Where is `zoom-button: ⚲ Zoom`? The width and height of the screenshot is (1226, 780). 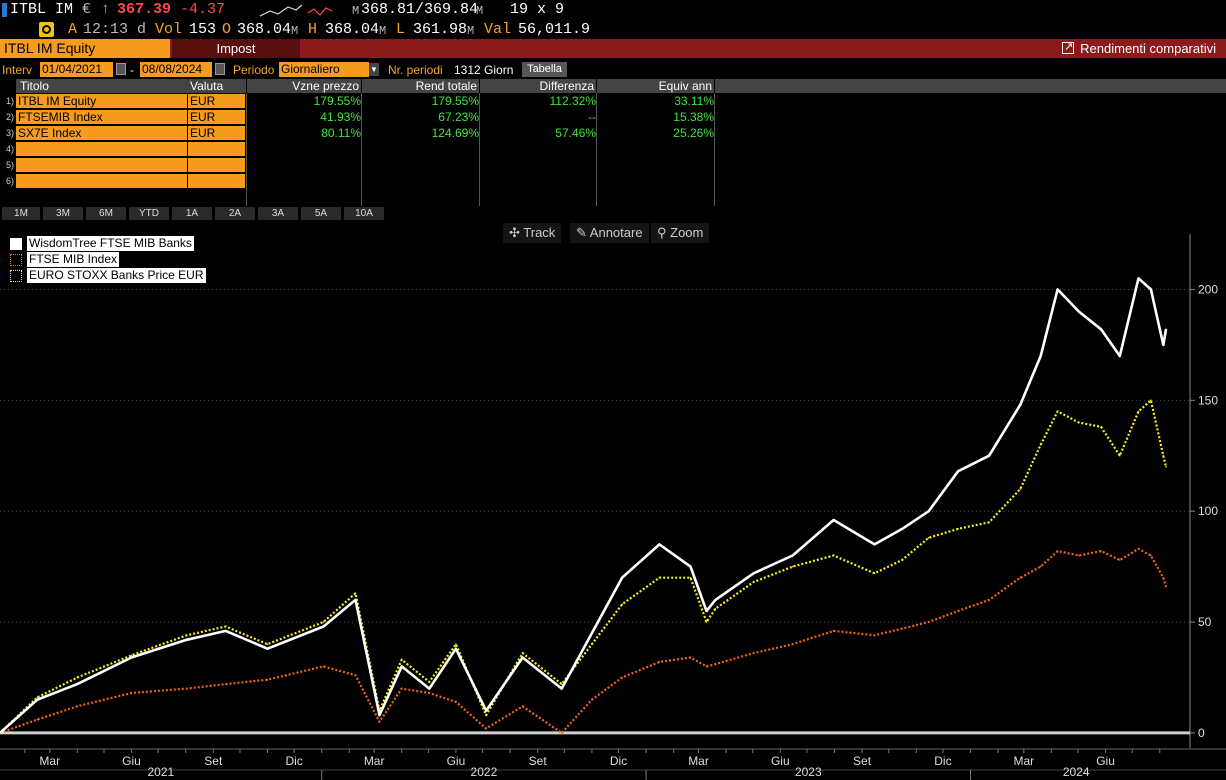 zoom-button: ⚲ Zoom is located at coordinates (680, 233).